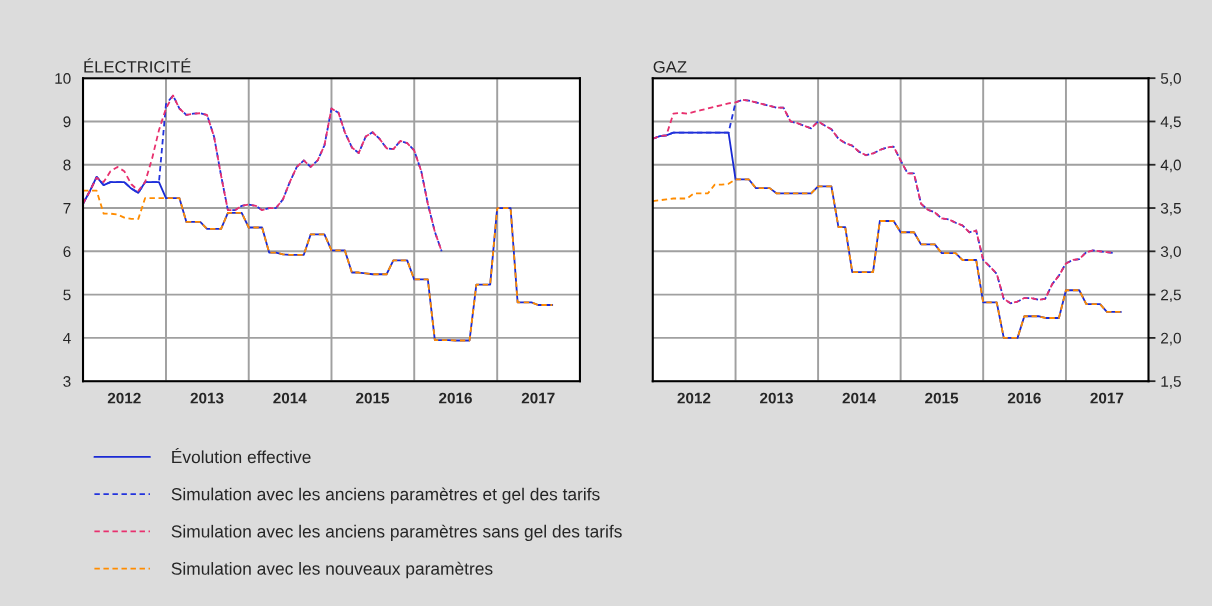  What do you see at coordinates (887, 258) in the screenshot?
I see `line-series` at bounding box center [887, 258].